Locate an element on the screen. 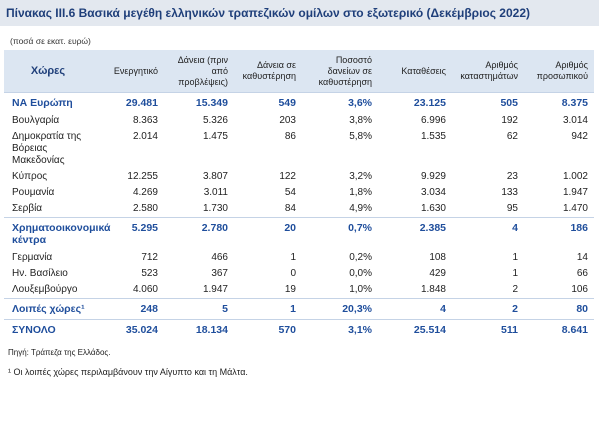  cell: 23.125 is located at coordinates (415, 102).